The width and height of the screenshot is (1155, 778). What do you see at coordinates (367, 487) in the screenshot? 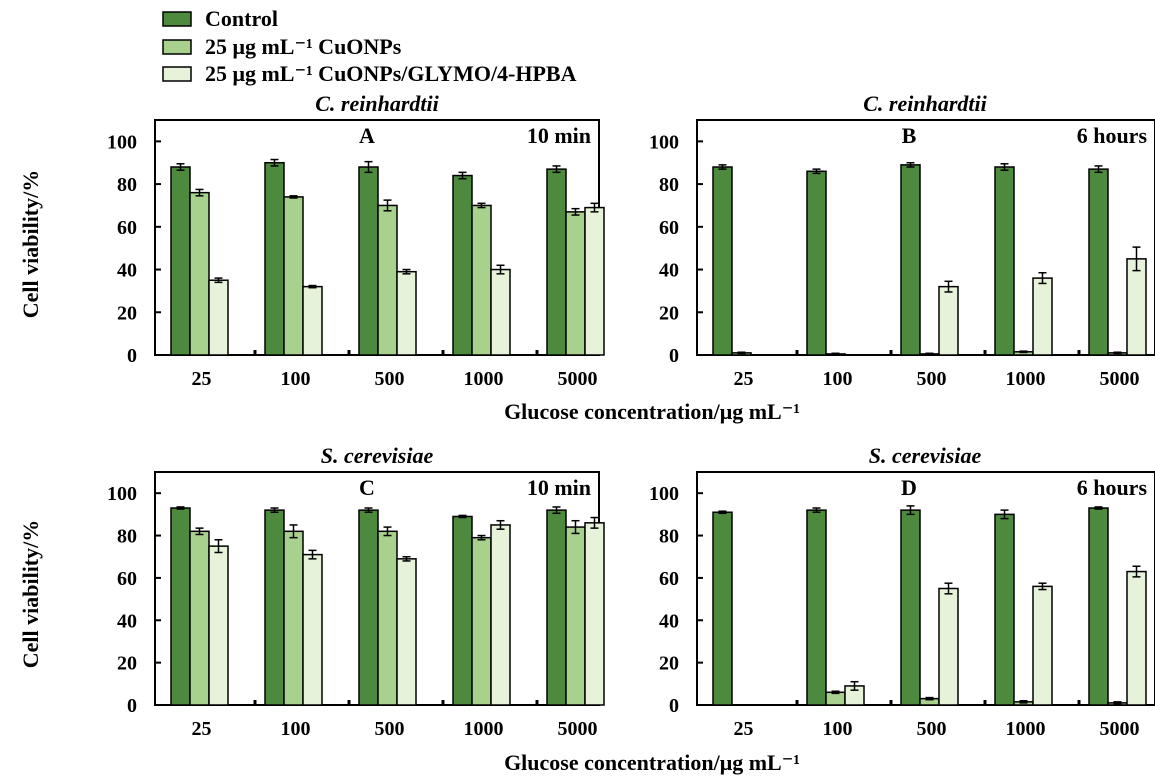
I see `panel-letter: C` at bounding box center [367, 487].